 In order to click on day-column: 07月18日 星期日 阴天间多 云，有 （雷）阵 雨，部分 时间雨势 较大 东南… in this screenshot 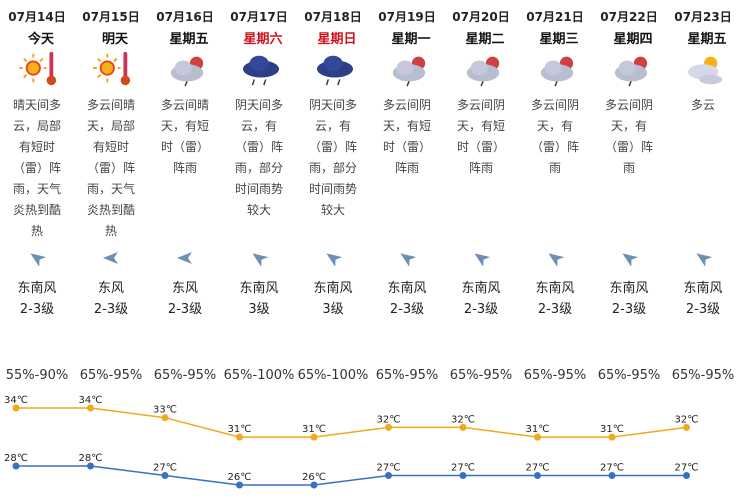, I will do `click(333, 170)`.